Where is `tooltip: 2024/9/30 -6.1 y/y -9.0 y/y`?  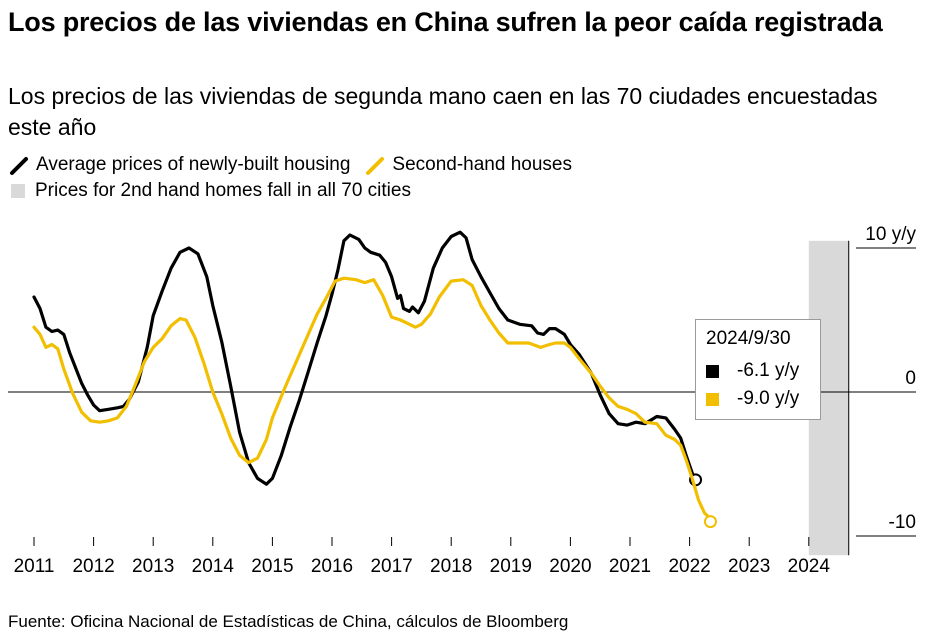 tooltip: 2024/9/30 -6.1 y/y -9.0 y/y is located at coordinates (758, 369).